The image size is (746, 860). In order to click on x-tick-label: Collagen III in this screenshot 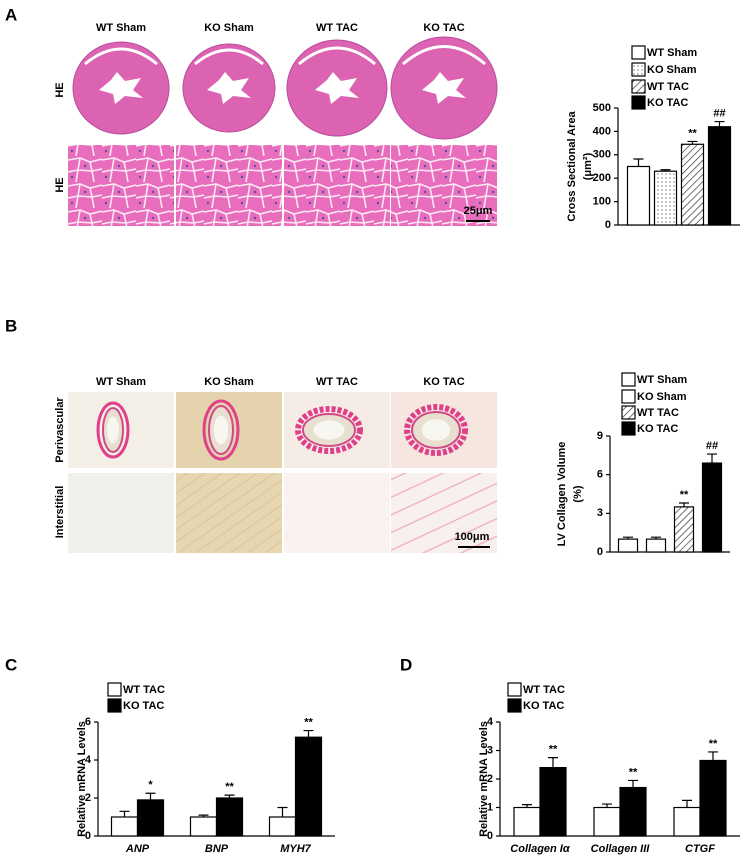, I will do `click(621, 849)`.